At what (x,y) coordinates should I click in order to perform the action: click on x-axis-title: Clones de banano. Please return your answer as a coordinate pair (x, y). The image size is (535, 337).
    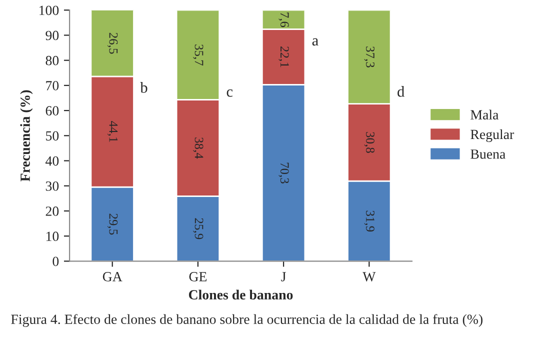
    Looking at the image, I should click on (240, 295).